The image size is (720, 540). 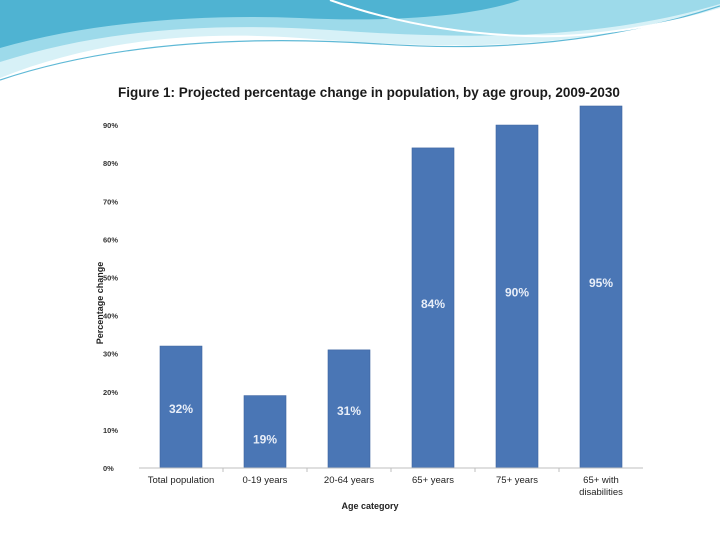 What do you see at coordinates (110, 163) in the screenshot?
I see `y-tick-label: 80%` at bounding box center [110, 163].